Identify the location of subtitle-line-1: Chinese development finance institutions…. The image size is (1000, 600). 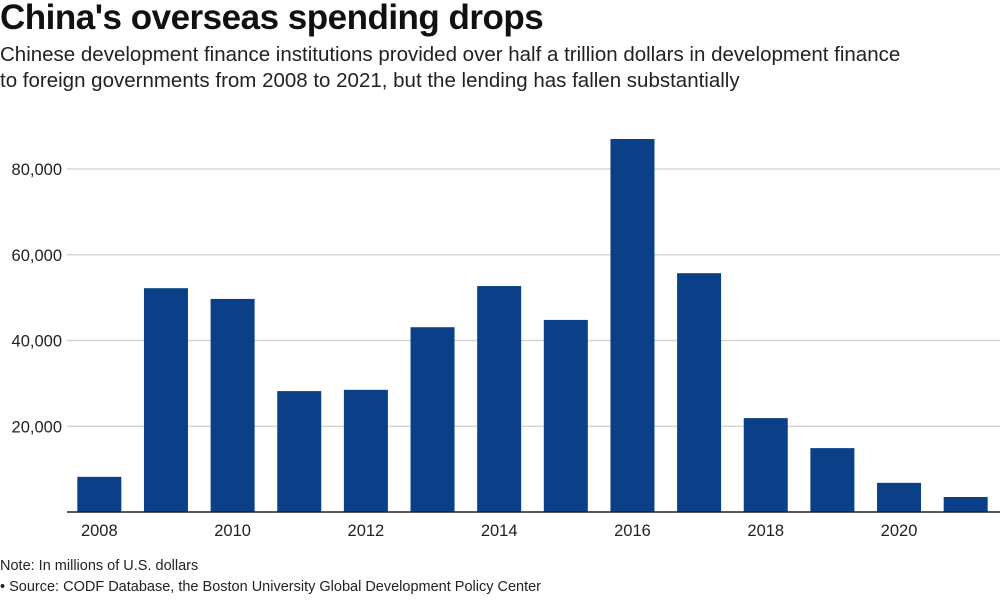
(450, 54).